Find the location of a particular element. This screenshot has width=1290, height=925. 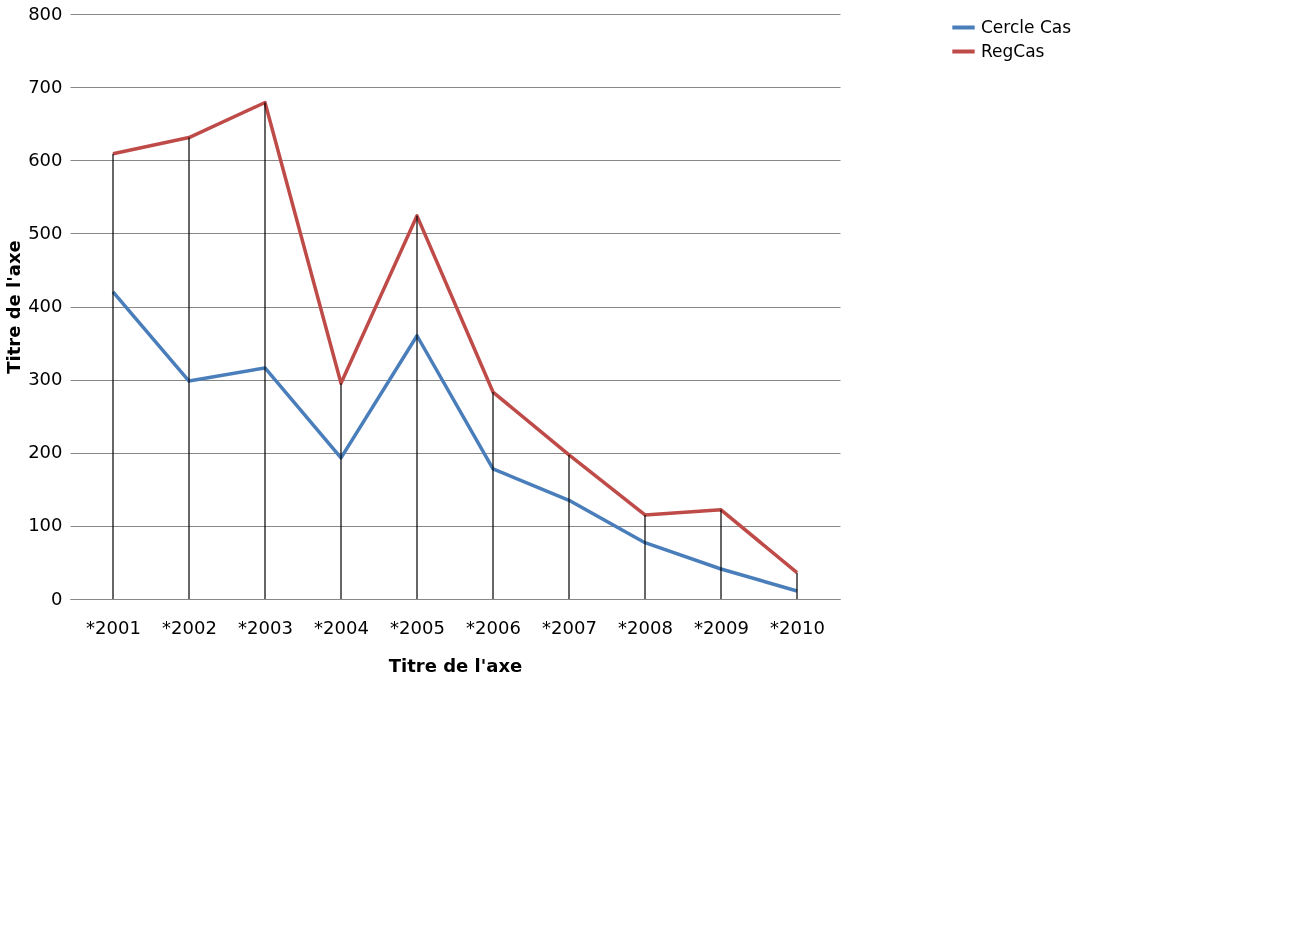

x-tick-label: *2008 is located at coordinates (645, 627).